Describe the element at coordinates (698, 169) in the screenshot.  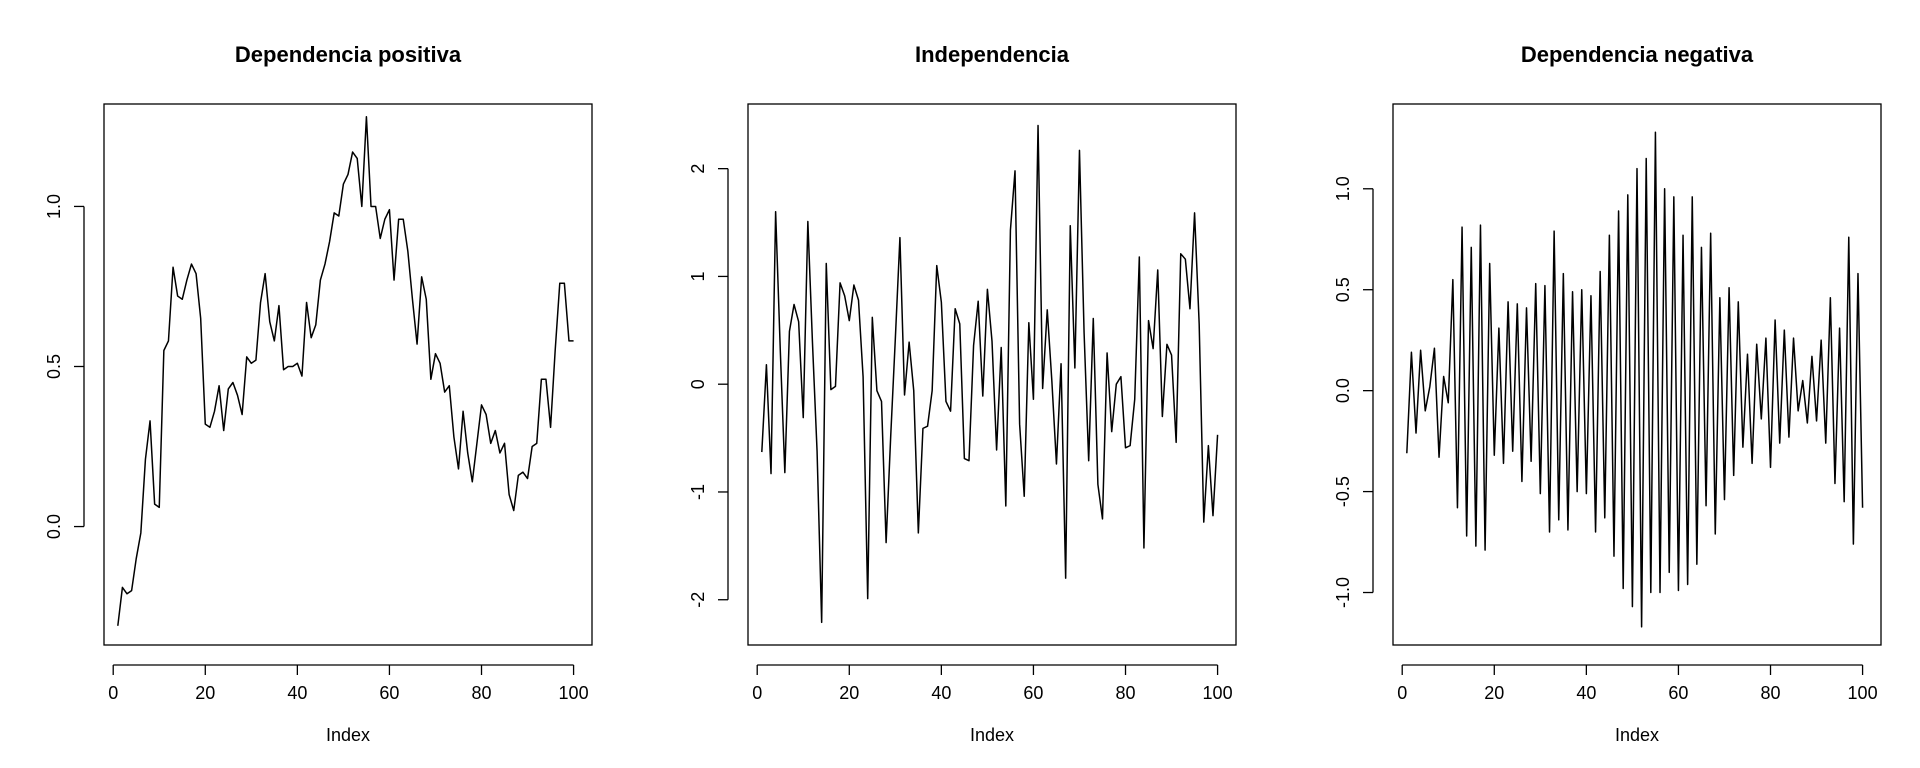
I see `y-tick-label: 2` at that location.